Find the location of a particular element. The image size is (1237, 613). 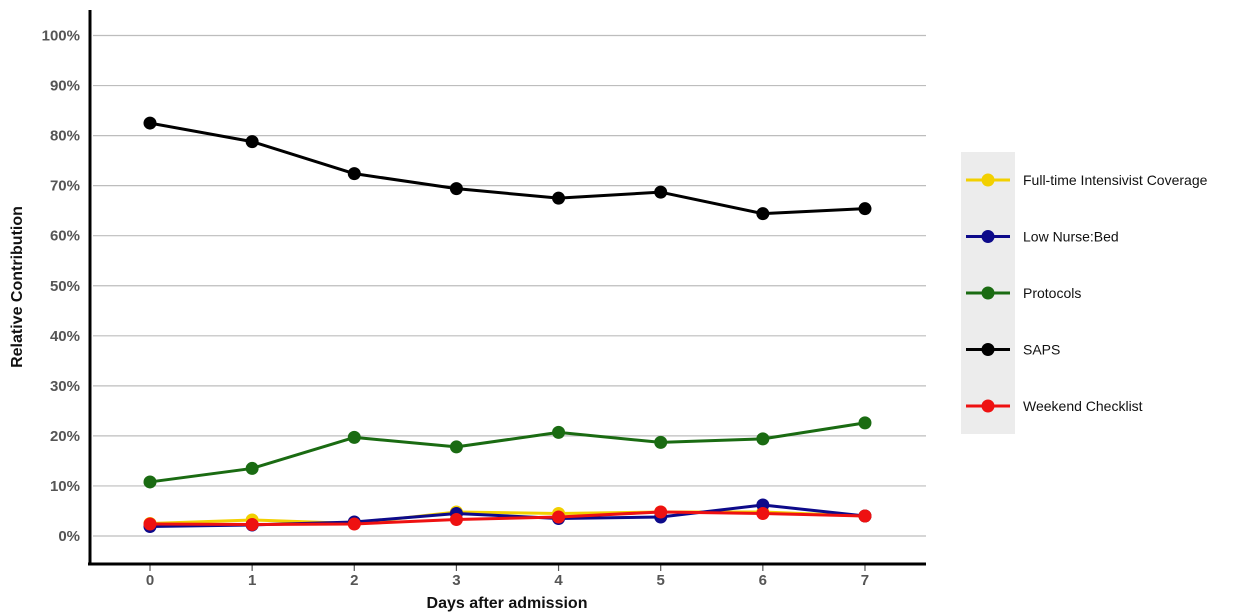

legend-item: Weekend Checklist is located at coordinates (1054, 406).